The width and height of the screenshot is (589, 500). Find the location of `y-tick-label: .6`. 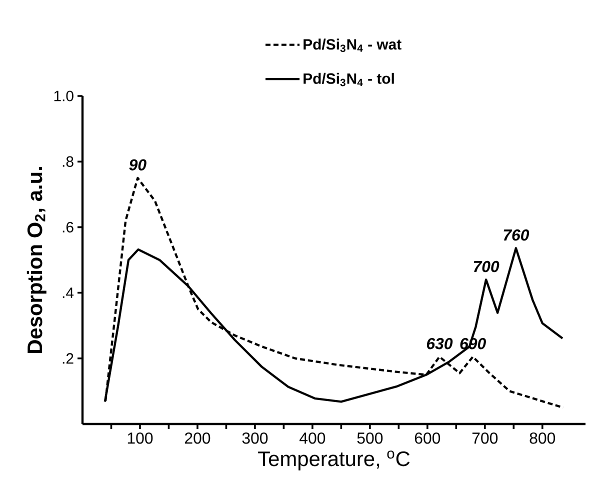

y-tick-label: .6 is located at coordinates (68, 227).